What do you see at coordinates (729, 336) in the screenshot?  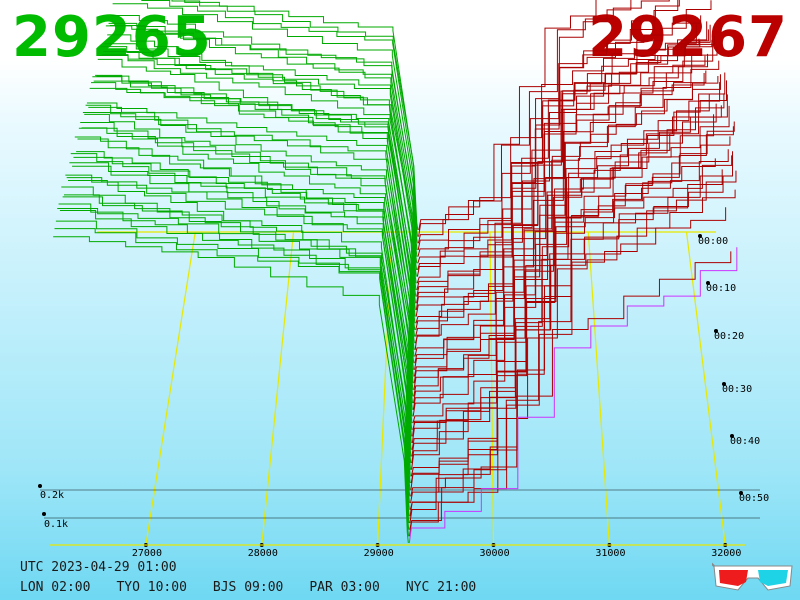 I see `time-label: 00:20` at bounding box center [729, 336].